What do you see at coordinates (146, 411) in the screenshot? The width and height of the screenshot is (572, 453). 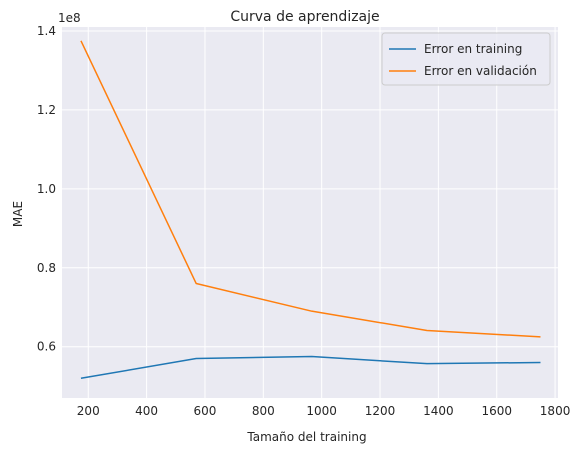 I see `x-tick-label: 400` at bounding box center [146, 411].